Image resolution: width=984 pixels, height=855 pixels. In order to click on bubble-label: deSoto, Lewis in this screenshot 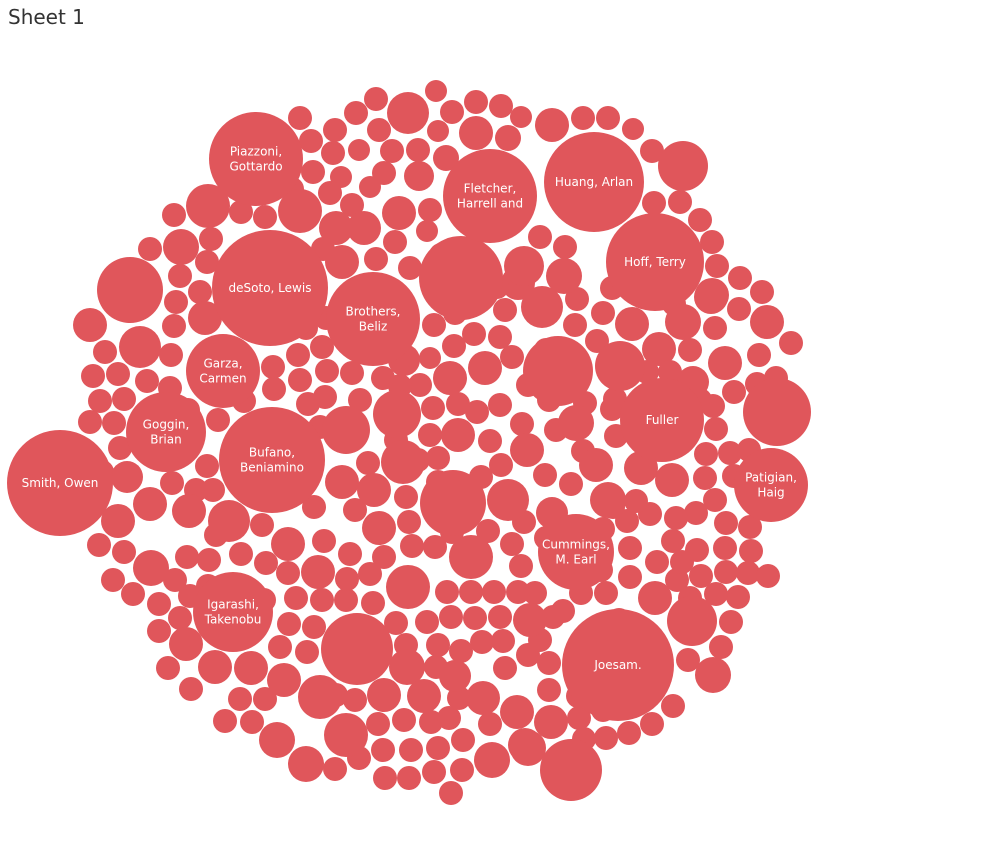, I will do `click(270, 288)`.